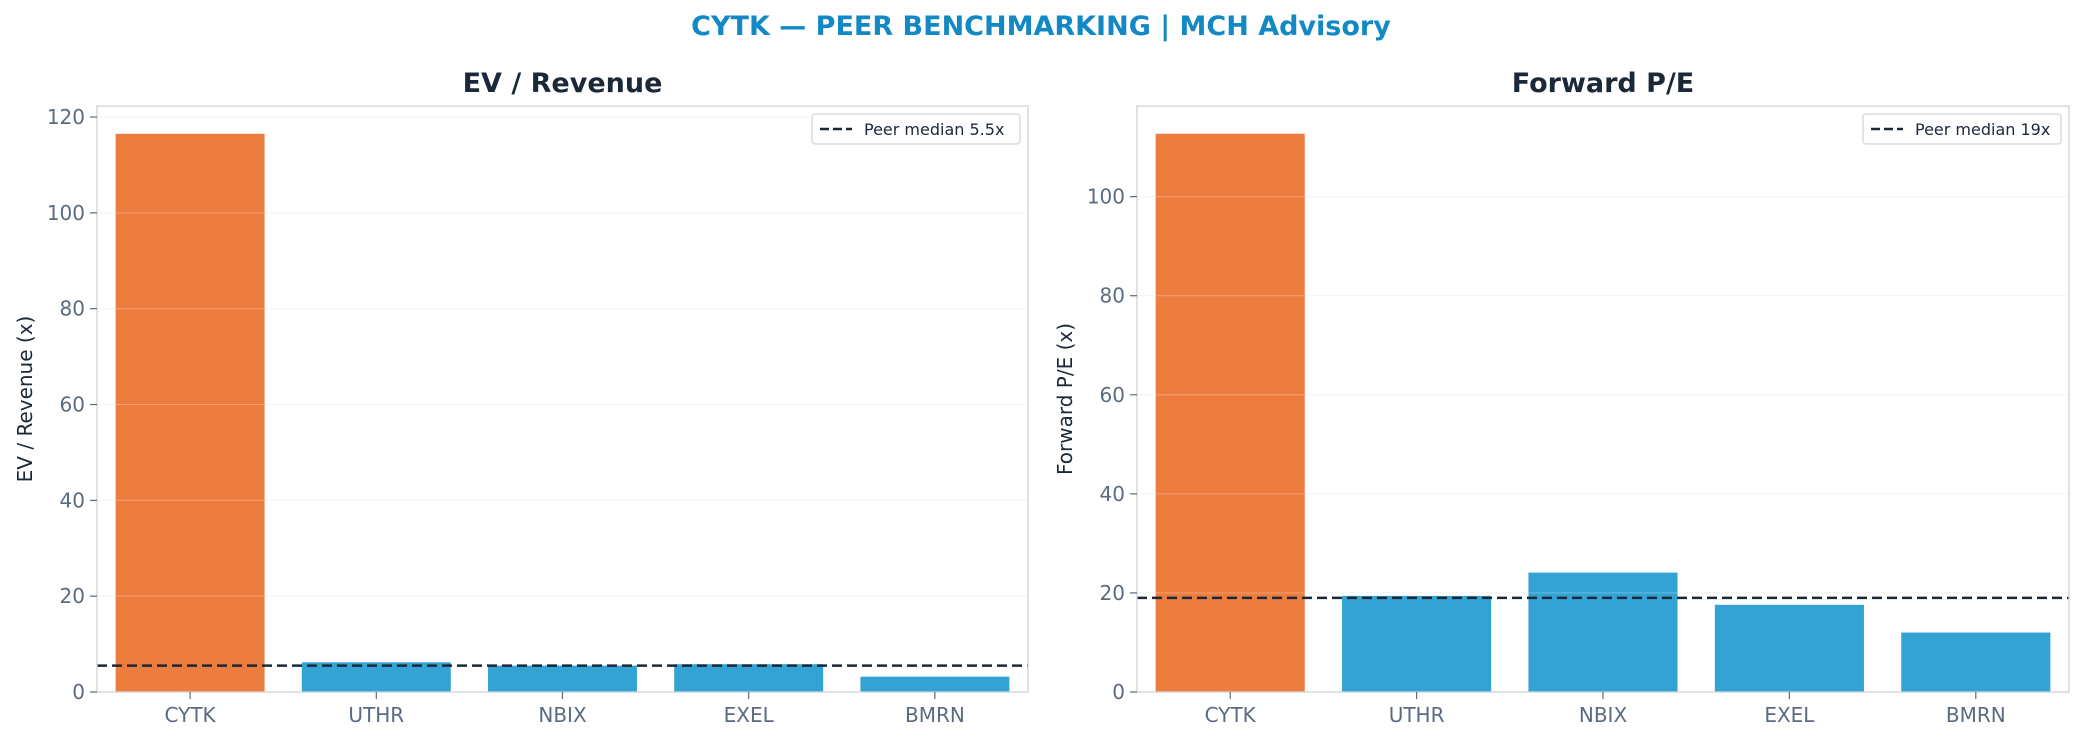 Image resolution: width=2083 pixels, height=746 pixels. I want to click on y-tick-label: 120, so click(66, 117).